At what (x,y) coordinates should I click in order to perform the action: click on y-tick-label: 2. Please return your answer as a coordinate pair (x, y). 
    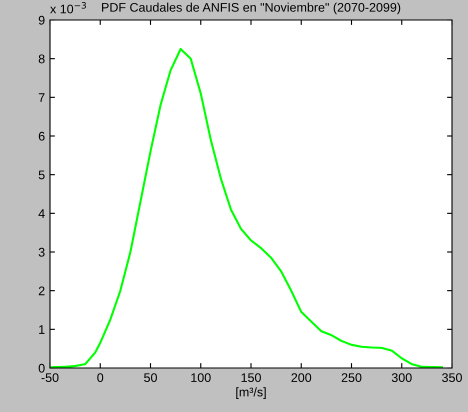
    Looking at the image, I should click on (41, 291).